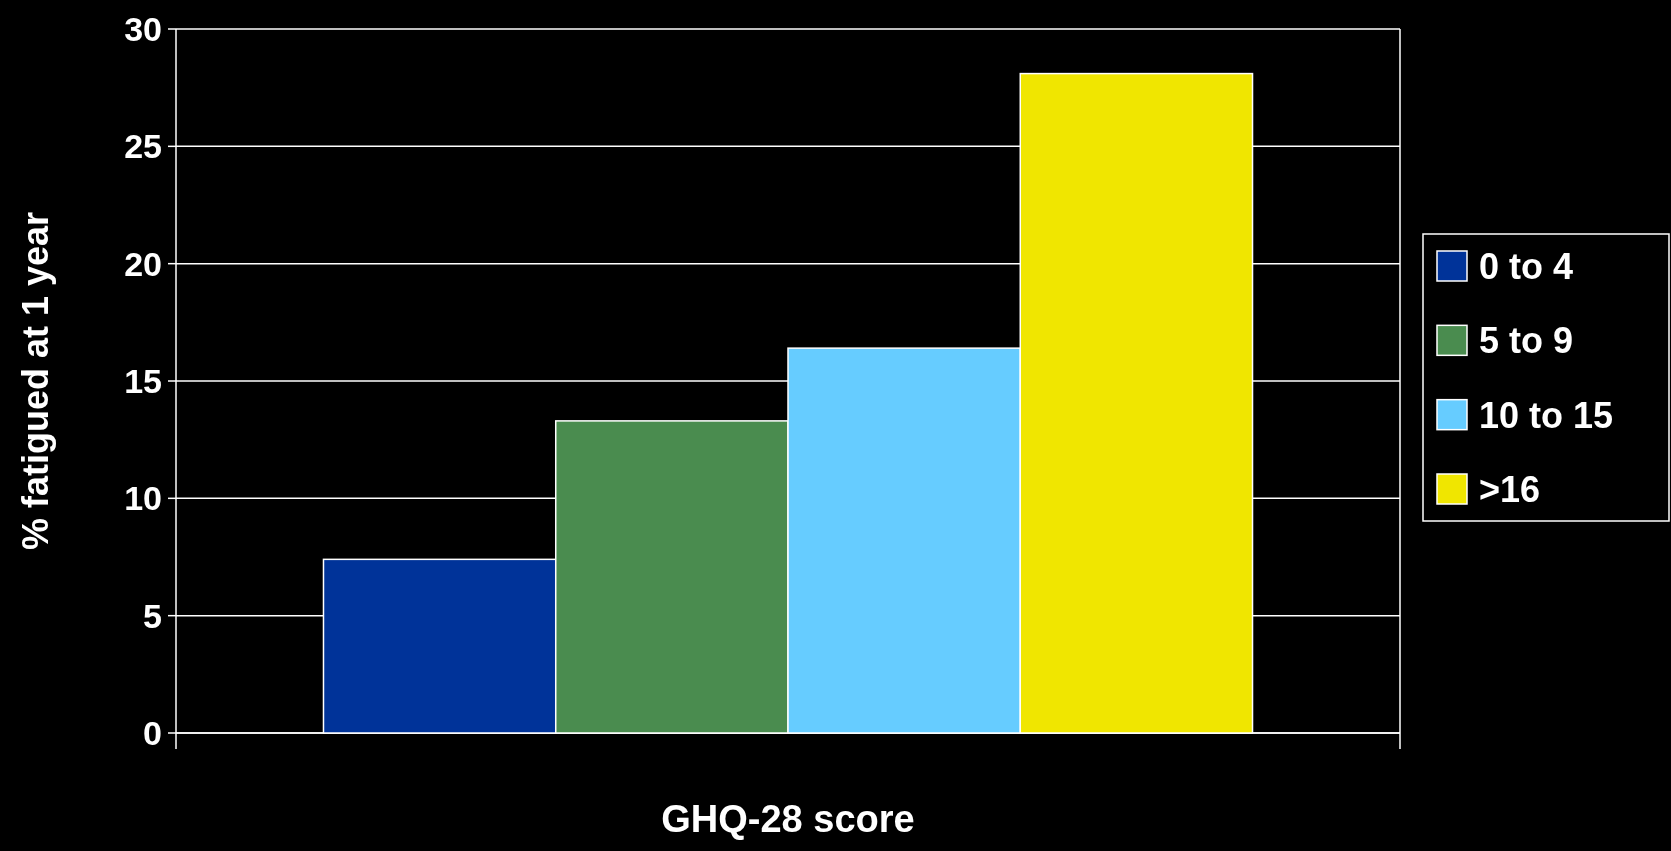 The height and width of the screenshot is (851, 1671). Describe the element at coordinates (143, 380) in the screenshot. I see `y-tick-label: 15` at that location.